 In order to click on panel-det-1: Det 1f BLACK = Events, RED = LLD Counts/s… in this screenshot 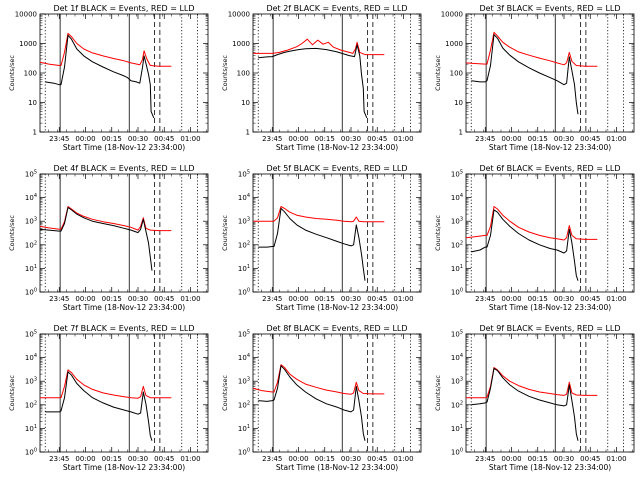, I will do `click(108, 78)`.